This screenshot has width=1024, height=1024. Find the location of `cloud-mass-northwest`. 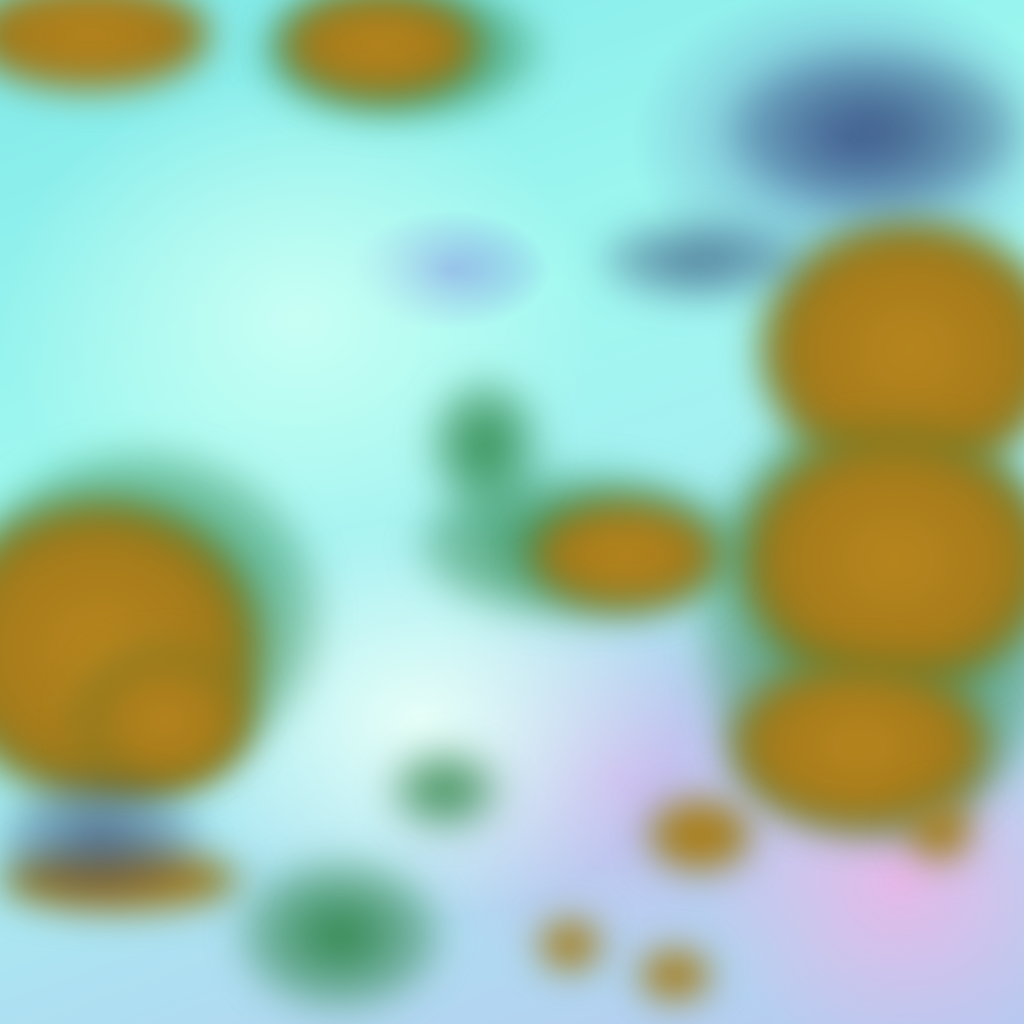

cloud-mass-northwest is located at coordinates (105, 45).